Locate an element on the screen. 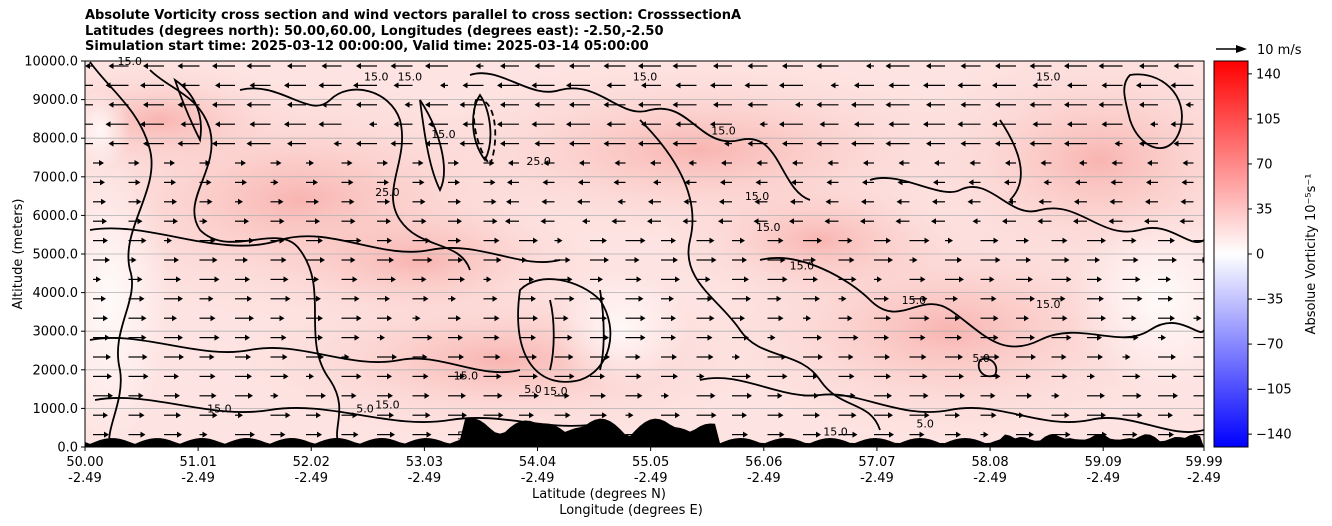  y-tick-label: 8000.0 is located at coordinates (56, 139).